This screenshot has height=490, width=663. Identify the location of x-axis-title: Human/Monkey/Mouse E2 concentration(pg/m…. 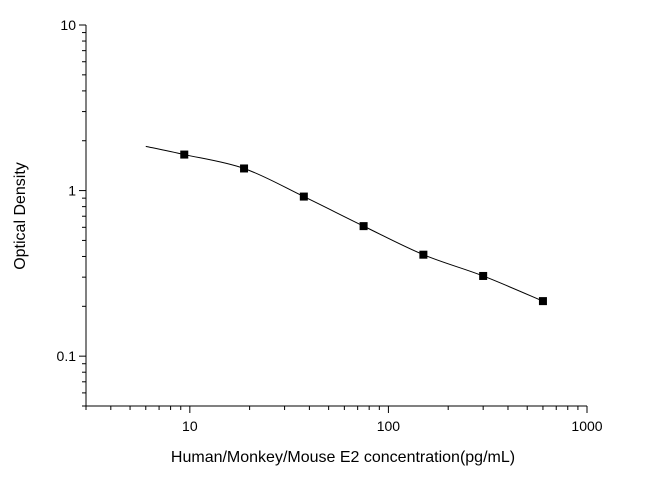
(343, 457).